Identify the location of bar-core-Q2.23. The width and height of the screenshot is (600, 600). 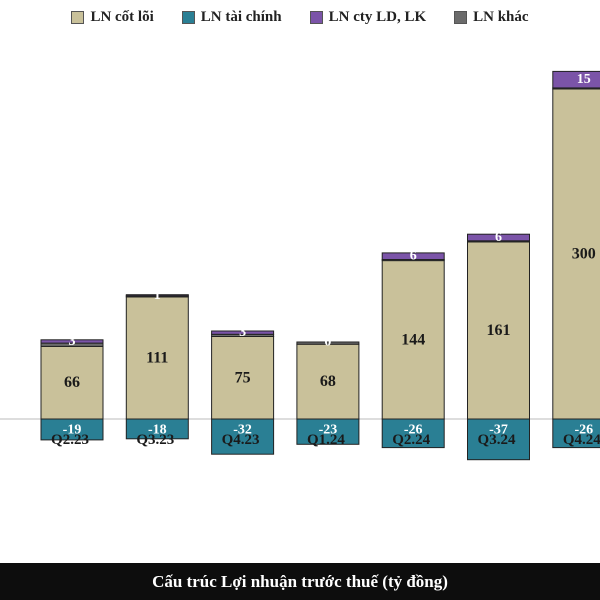
(72, 382).